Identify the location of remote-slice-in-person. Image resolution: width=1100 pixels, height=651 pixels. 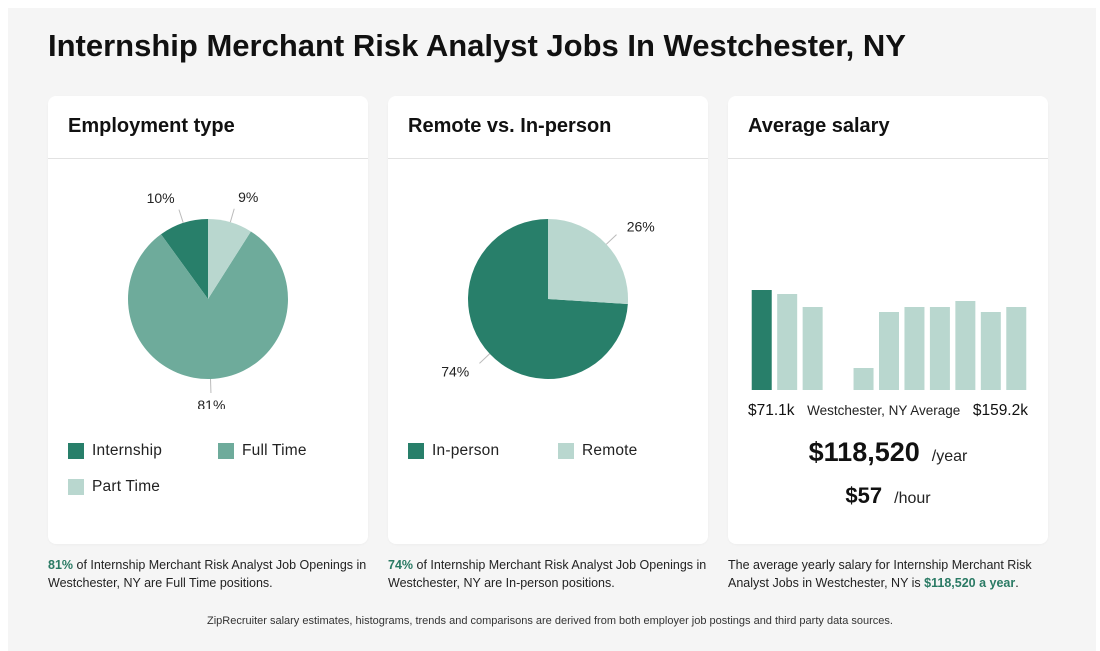
(548, 299).